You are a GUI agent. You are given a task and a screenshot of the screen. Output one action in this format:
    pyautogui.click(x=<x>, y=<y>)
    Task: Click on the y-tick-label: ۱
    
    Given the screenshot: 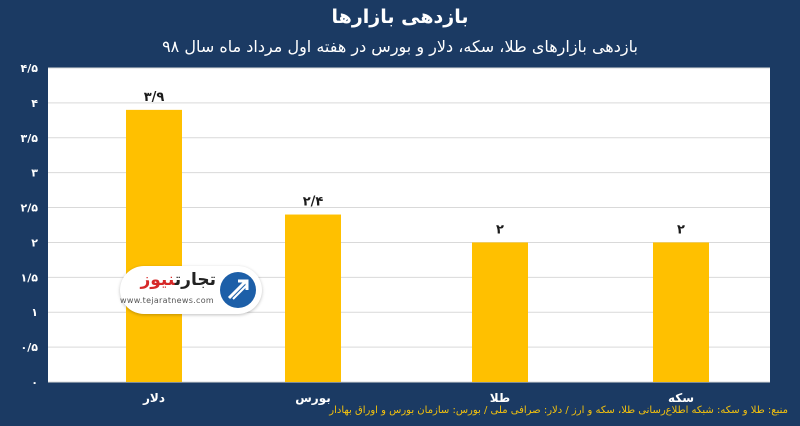 What is the action you would take?
    pyautogui.click(x=34, y=312)
    